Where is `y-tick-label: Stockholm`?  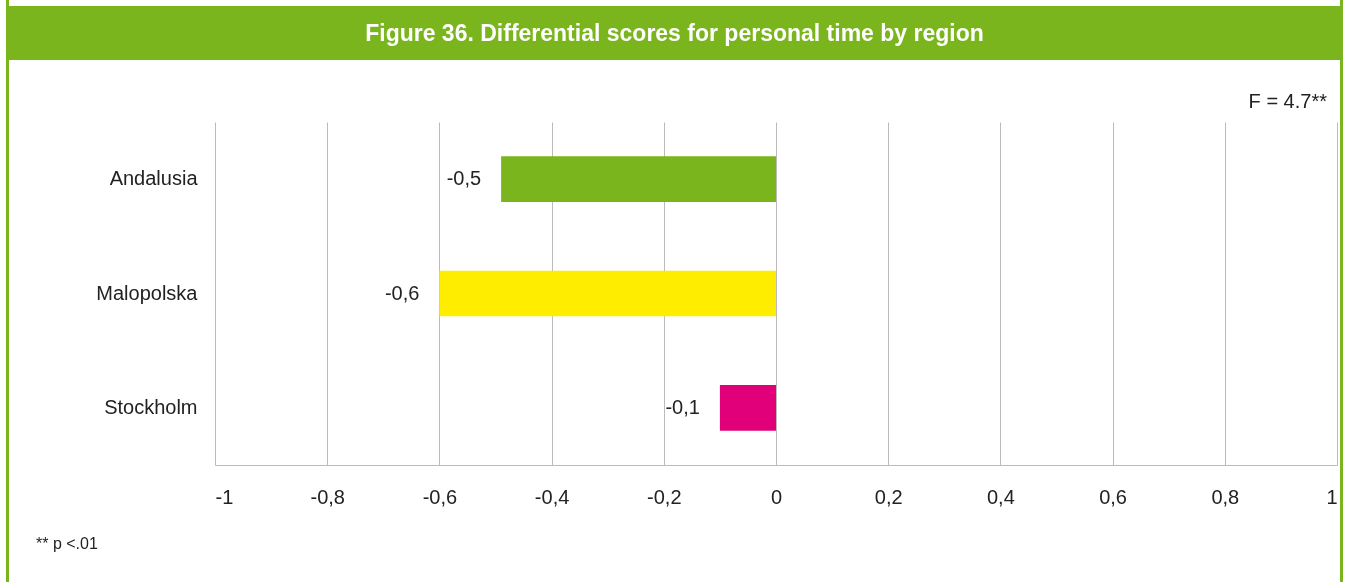
y-tick-label: Stockholm is located at coordinates (151, 406).